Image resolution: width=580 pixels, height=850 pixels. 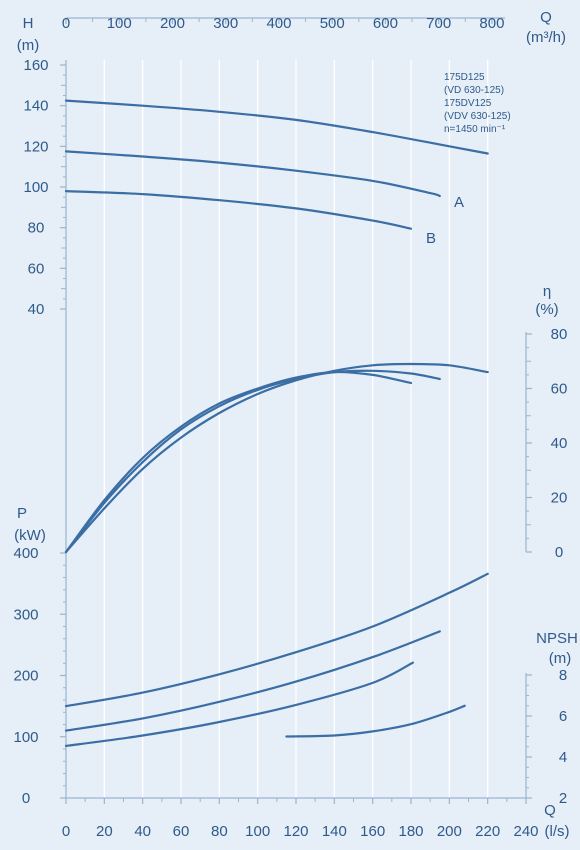 I want to click on flow-tick-label: 200, so click(x=449, y=831).